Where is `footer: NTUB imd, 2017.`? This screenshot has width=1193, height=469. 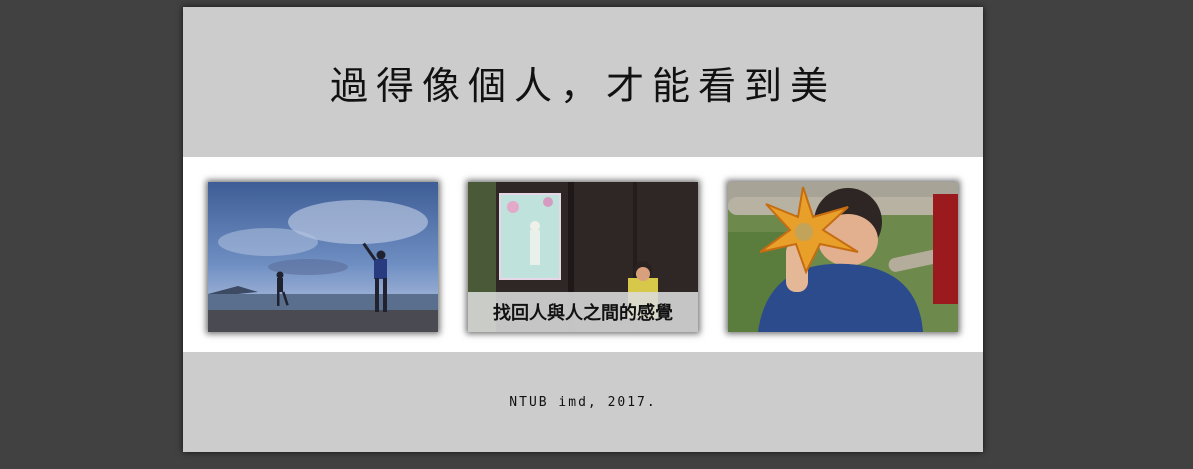
footer: NTUB imd, 2017. is located at coordinates (583, 402).